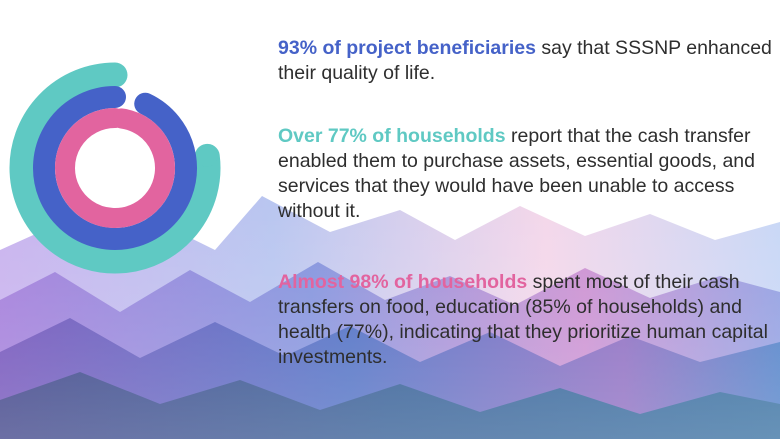 The height and width of the screenshot is (439, 780). I want to click on ring-inner-bar, so click(115, 168).